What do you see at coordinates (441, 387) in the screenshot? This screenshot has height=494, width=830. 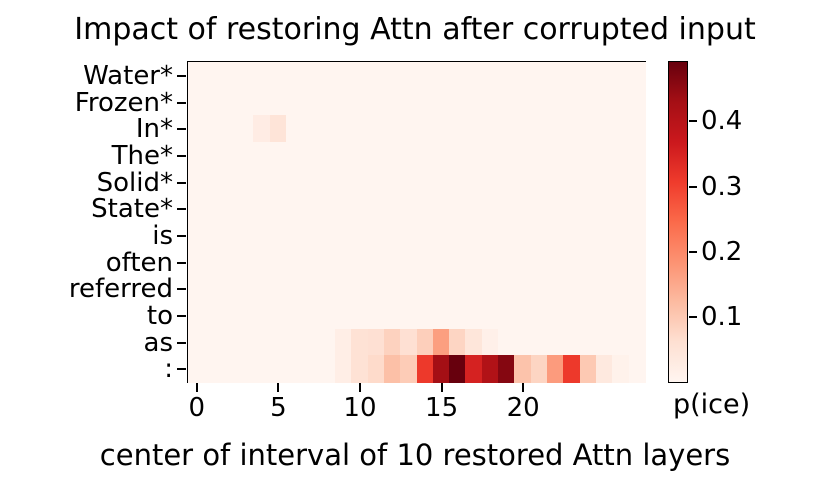 I see `x-tick-mark` at bounding box center [441, 387].